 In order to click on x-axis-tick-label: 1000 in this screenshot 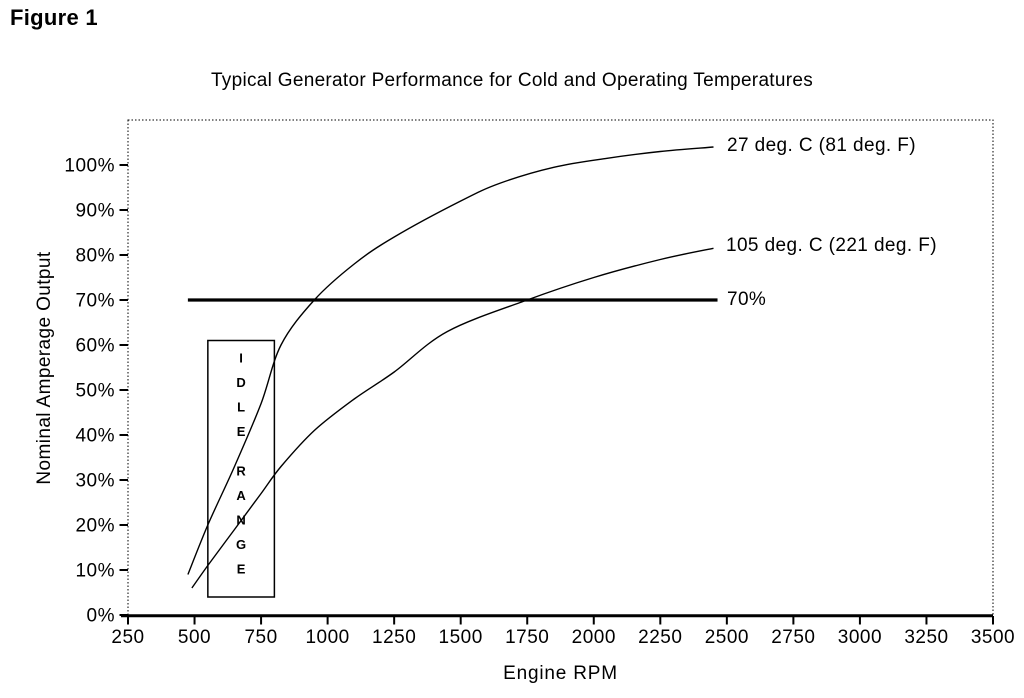, I will do `click(327, 637)`.